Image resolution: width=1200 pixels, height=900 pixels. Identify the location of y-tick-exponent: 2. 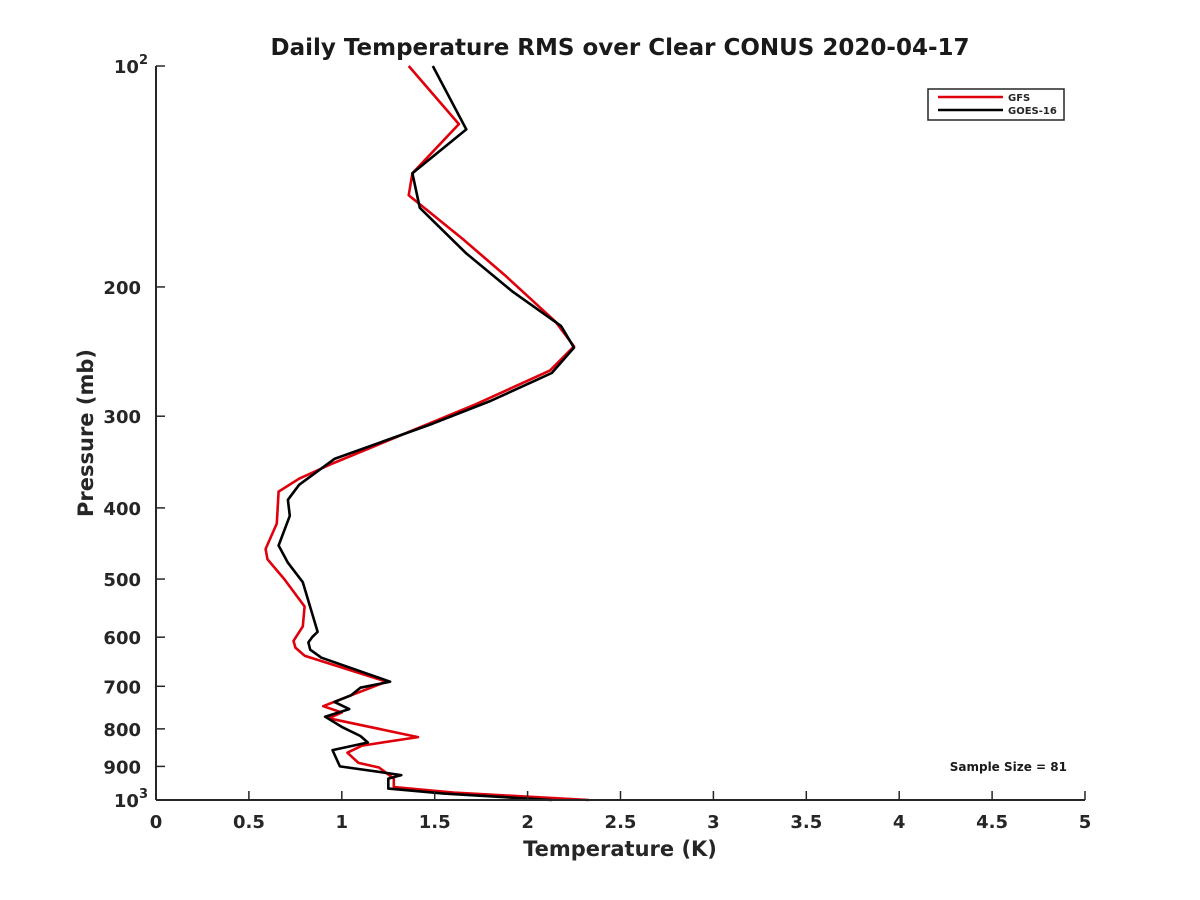
(143, 60).